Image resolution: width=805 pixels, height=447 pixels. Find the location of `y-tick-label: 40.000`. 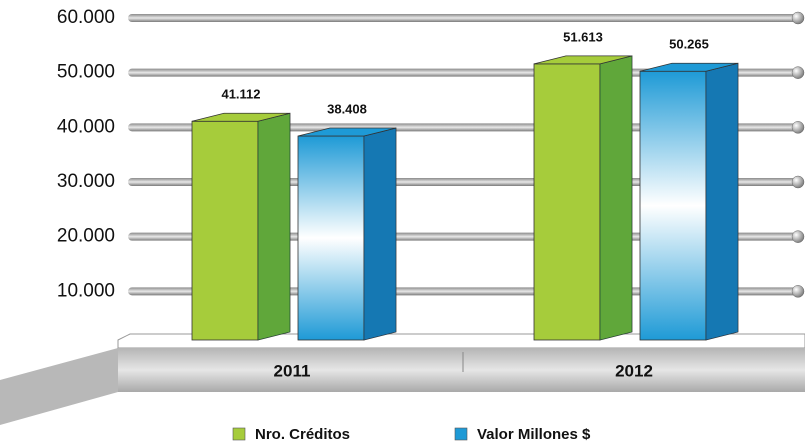

y-tick-label: 40.000 is located at coordinates (86, 126).